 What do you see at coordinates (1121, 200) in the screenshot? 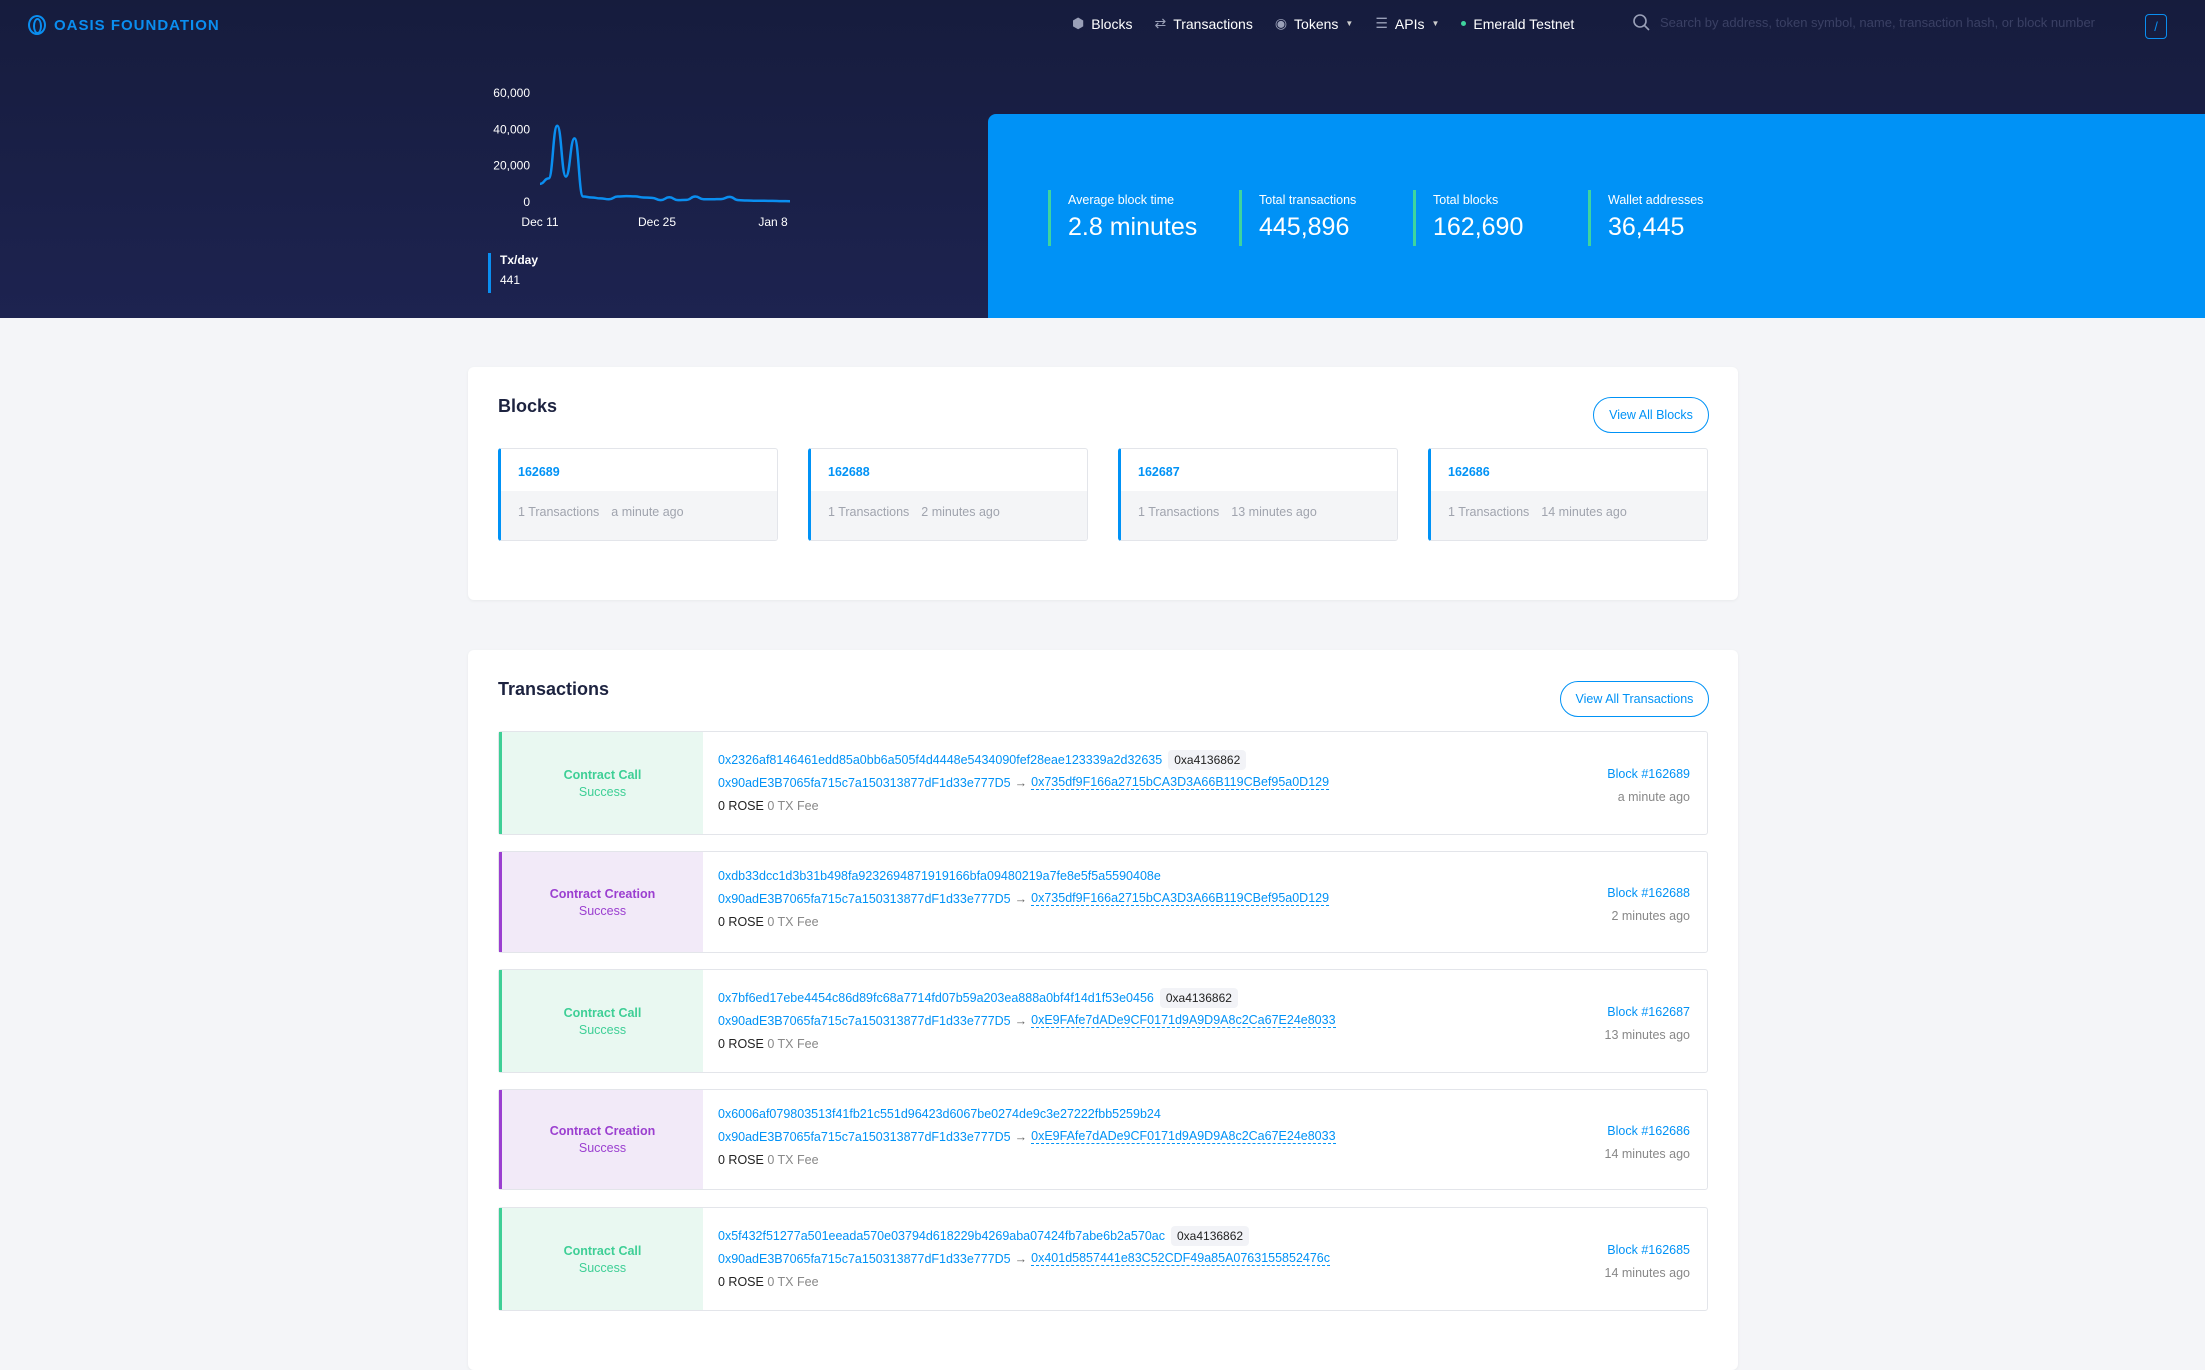
I see `stat-label: Average block time` at bounding box center [1121, 200].